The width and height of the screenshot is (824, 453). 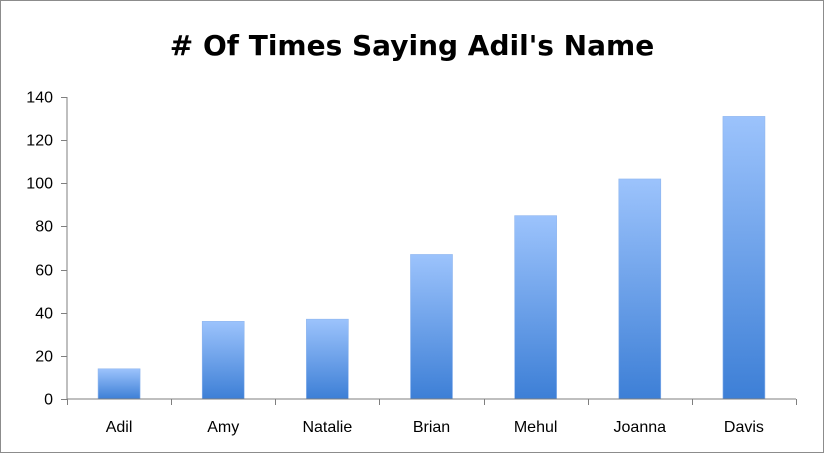 I want to click on bar-natalie, so click(x=327, y=359).